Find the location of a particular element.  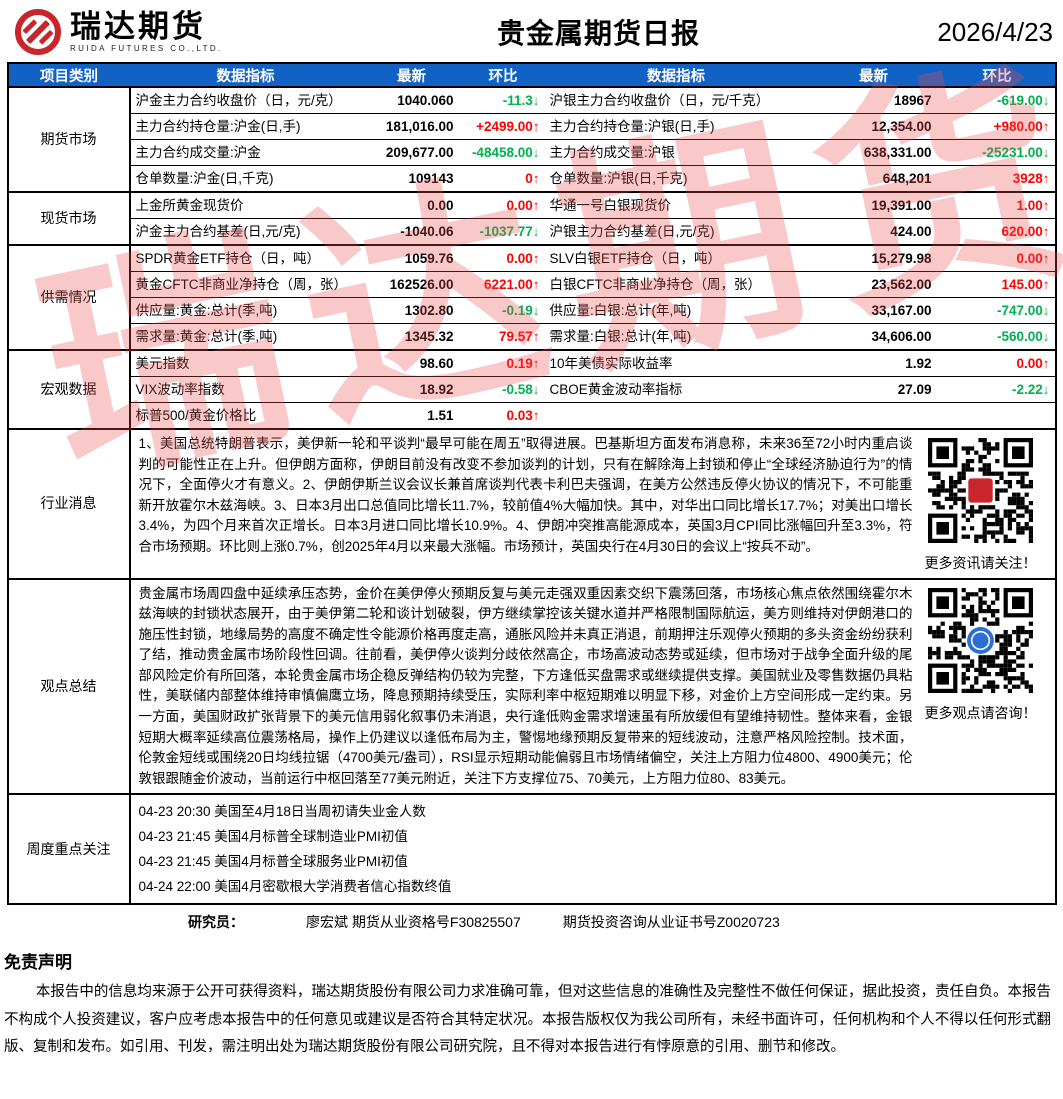

indicator: 沪银主力合约收盘价（日，元/千克） is located at coordinates (676, 100).